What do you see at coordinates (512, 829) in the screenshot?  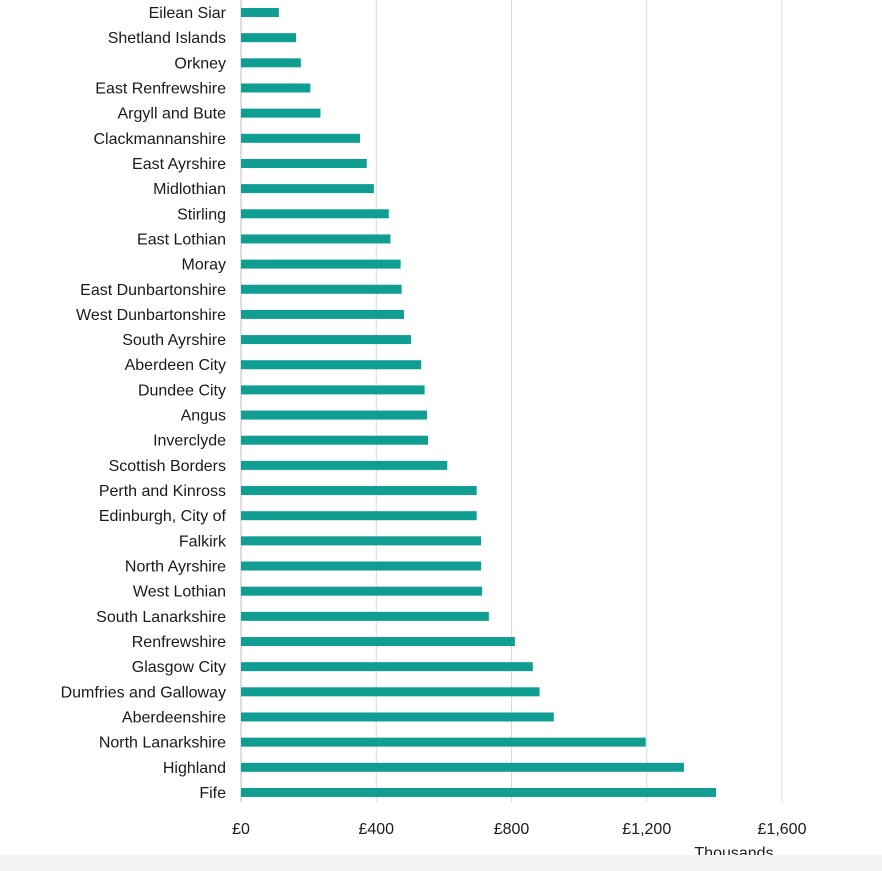 I see `x-tick-label: £800` at bounding box center [512, 829].